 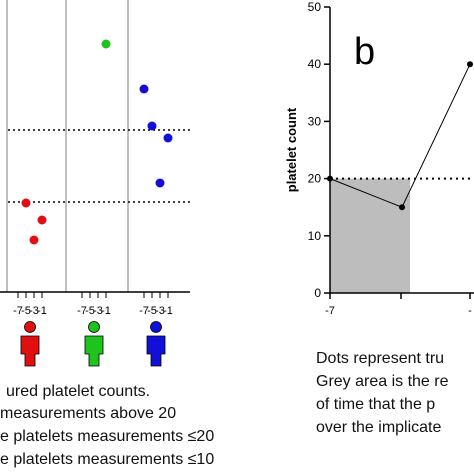 What do you see at coordinates (88, 413) in the screenshot?
I see `caption-line: measurements above 20` at bounding box center [88, 413].